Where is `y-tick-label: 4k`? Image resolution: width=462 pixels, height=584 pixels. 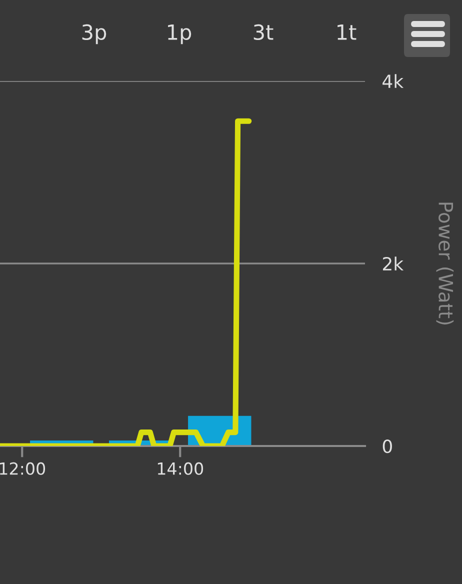
y-tick-label: 4k is located at coordinates (393, 81).